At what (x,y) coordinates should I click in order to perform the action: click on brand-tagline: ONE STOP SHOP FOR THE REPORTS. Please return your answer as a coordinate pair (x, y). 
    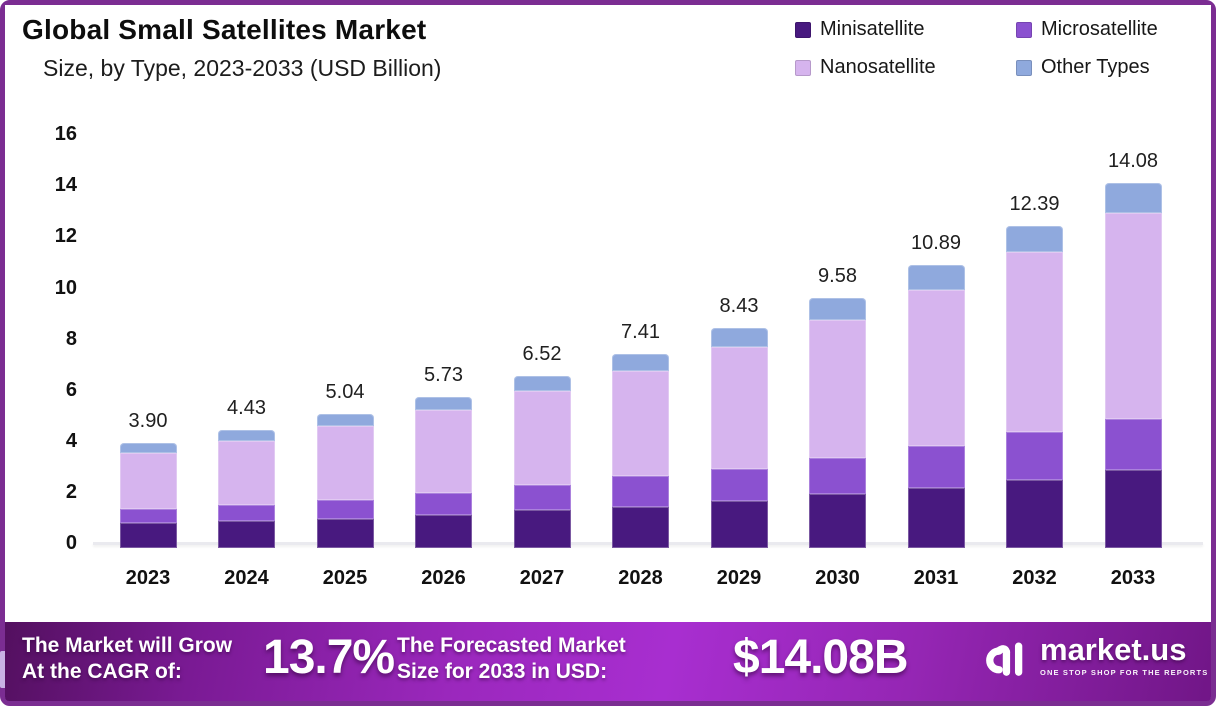
    Looking at the image, I should click on (1124, 672).